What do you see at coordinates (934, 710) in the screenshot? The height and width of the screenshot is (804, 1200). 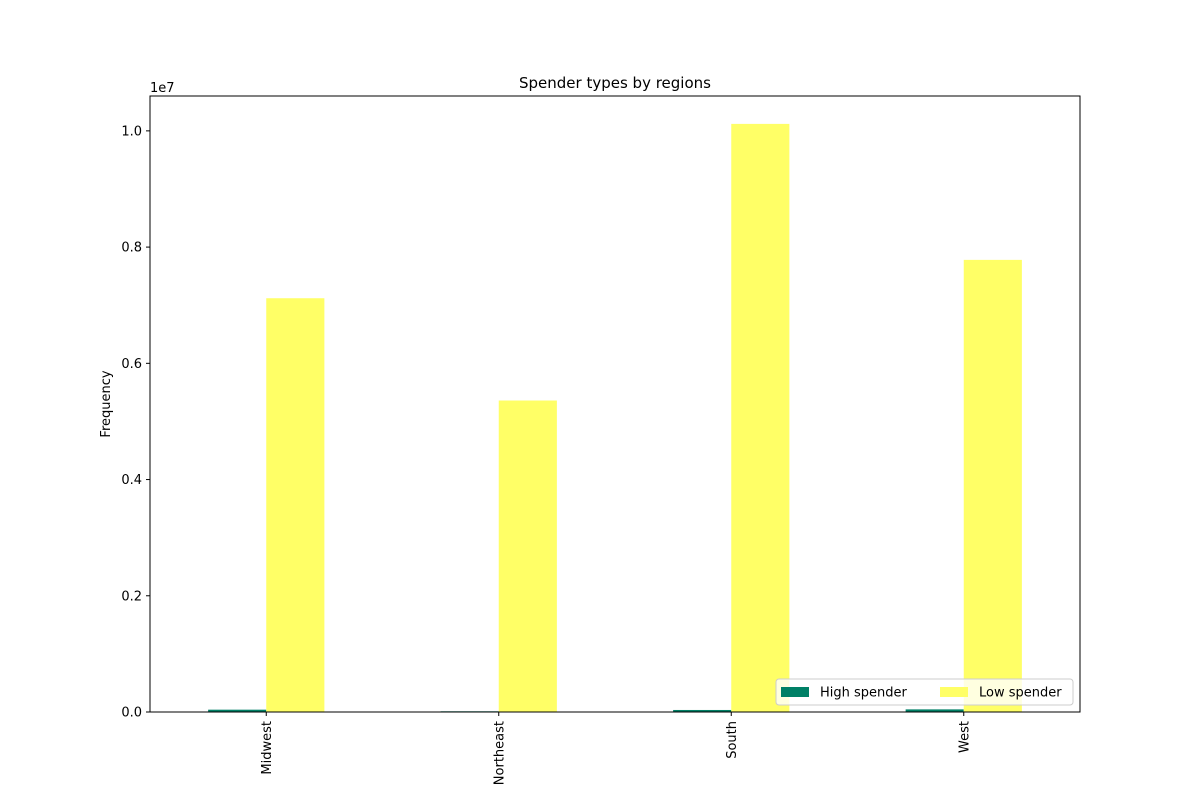 I see `bar-high-spender-west` at bounding box center [934, 710].